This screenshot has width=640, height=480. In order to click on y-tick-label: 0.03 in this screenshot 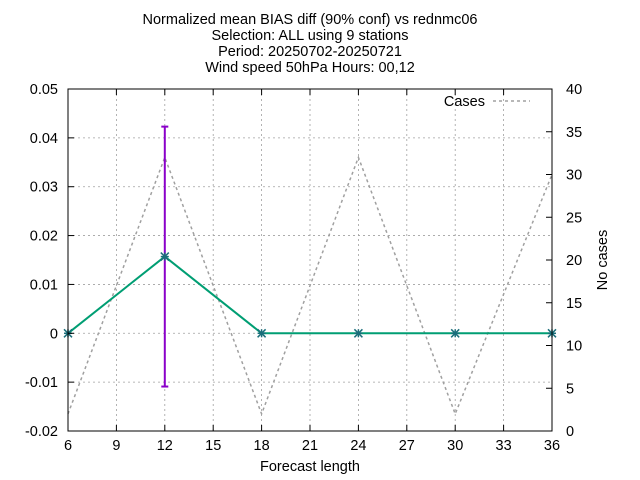, I will do `click(44, 188)`.